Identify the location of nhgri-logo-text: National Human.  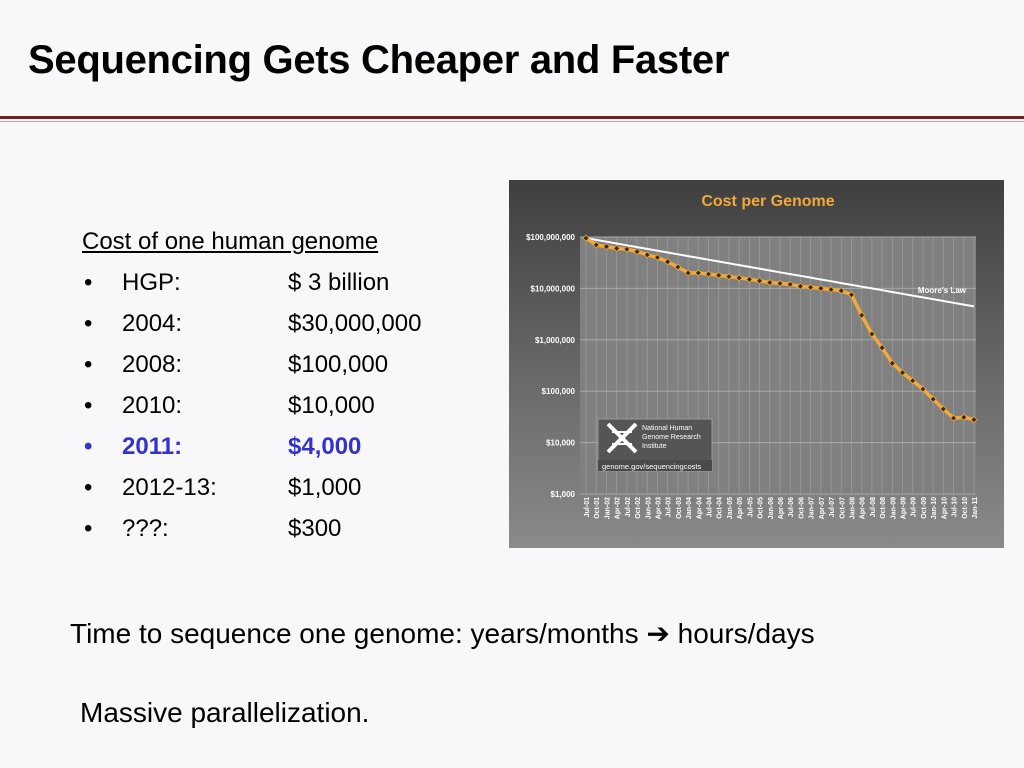
(667, 428).